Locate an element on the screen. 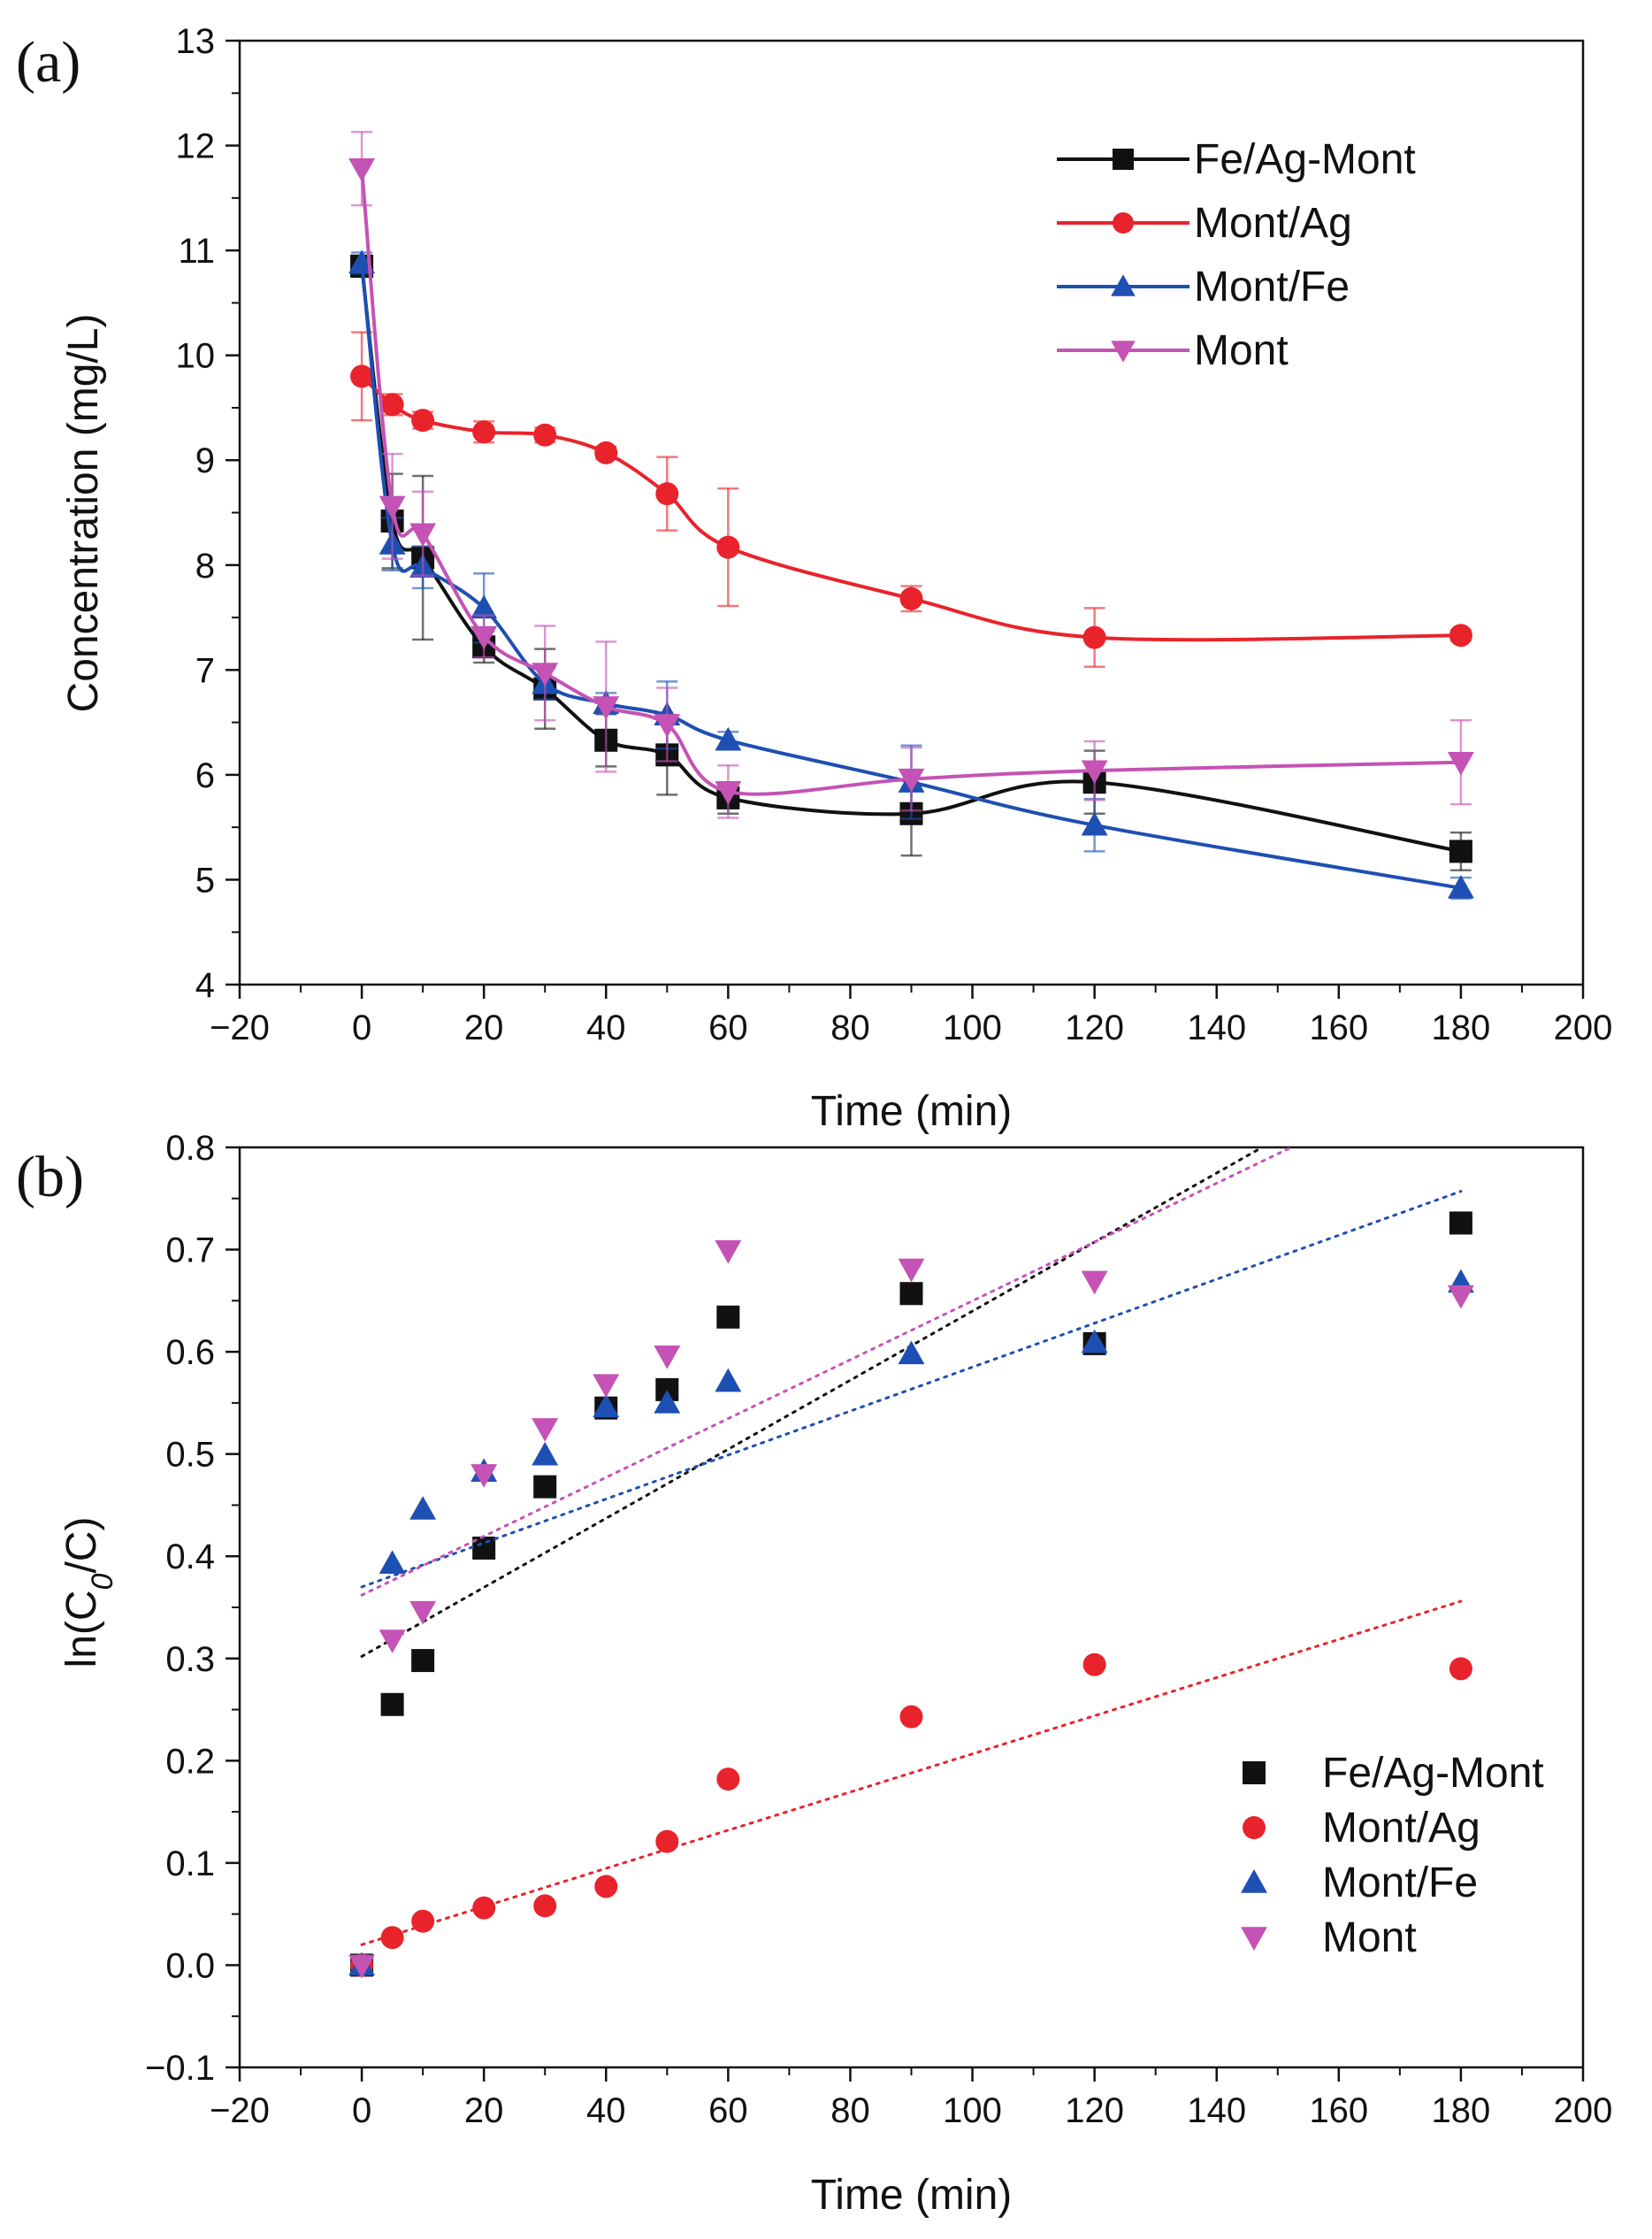 Image resolution: width=1652 pixels, height=2239 pixels. x-tick-label: 160 is located at coordinates (1338, 1027).